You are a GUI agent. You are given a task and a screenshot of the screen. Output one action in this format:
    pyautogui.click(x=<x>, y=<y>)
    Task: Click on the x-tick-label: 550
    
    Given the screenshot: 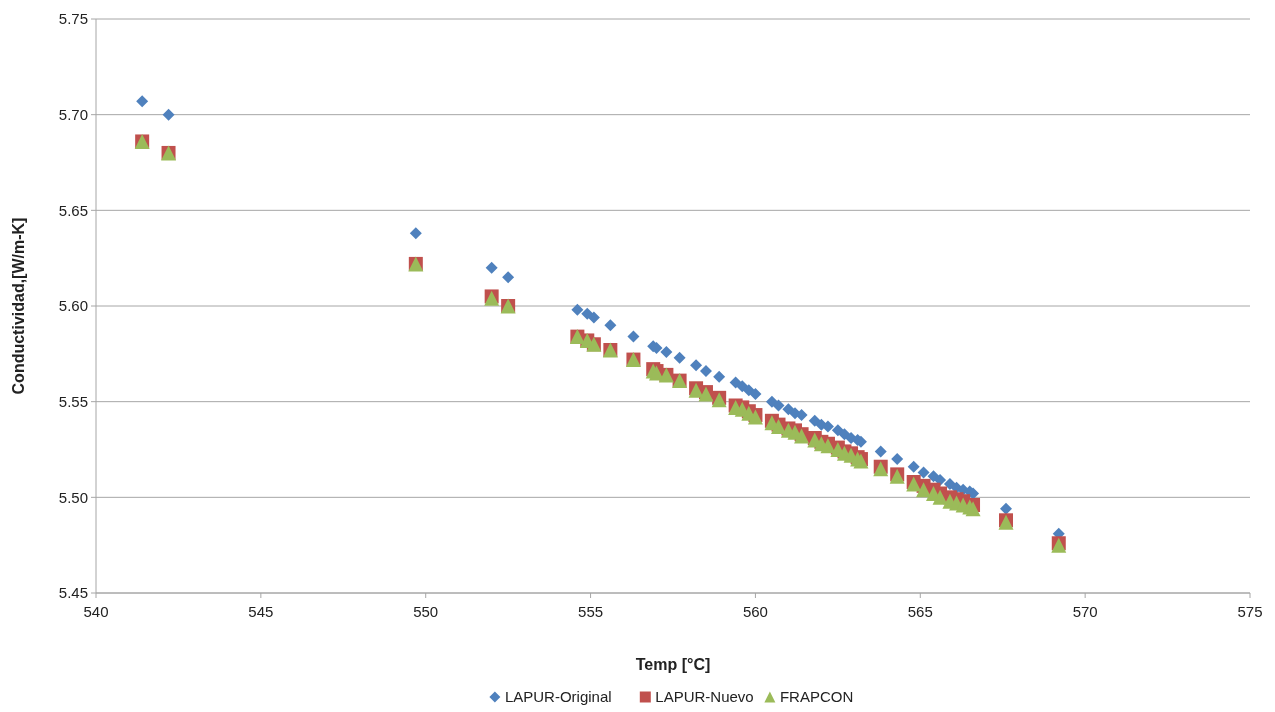 What is the action you would take?
    pyautogui.click(x=426, y=611)
    